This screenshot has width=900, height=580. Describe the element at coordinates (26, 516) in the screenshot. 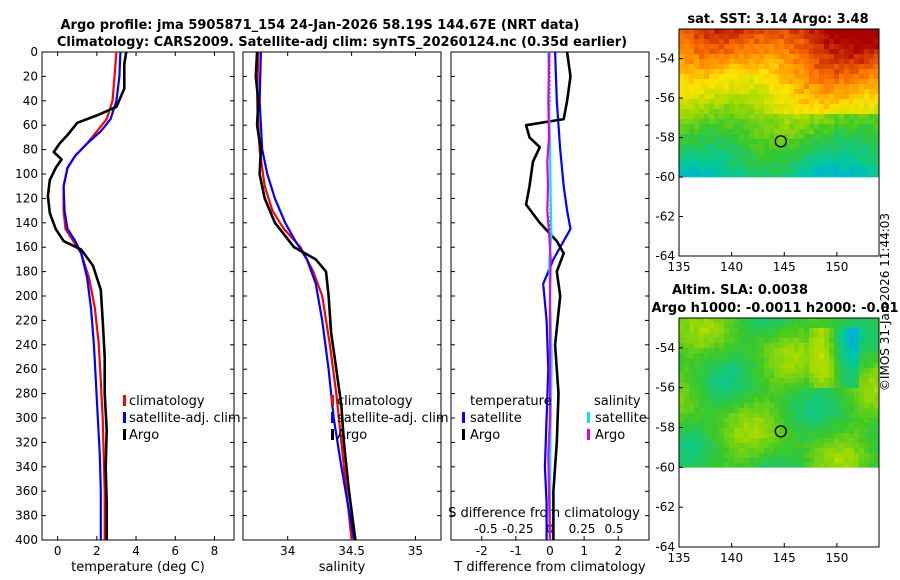

I see `y-tick-label: 380` at that location.